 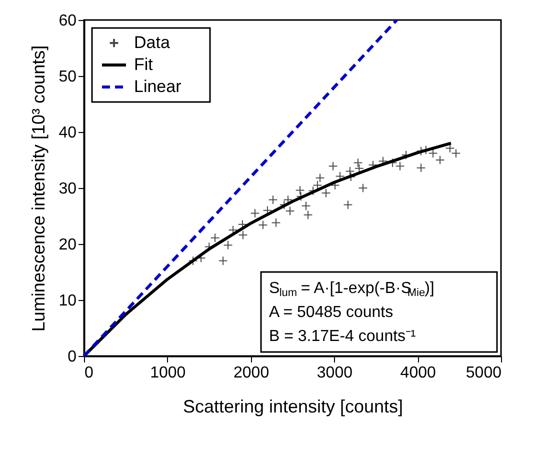 I want to click on y-tick-label: 50, so click(x=67, y=77).